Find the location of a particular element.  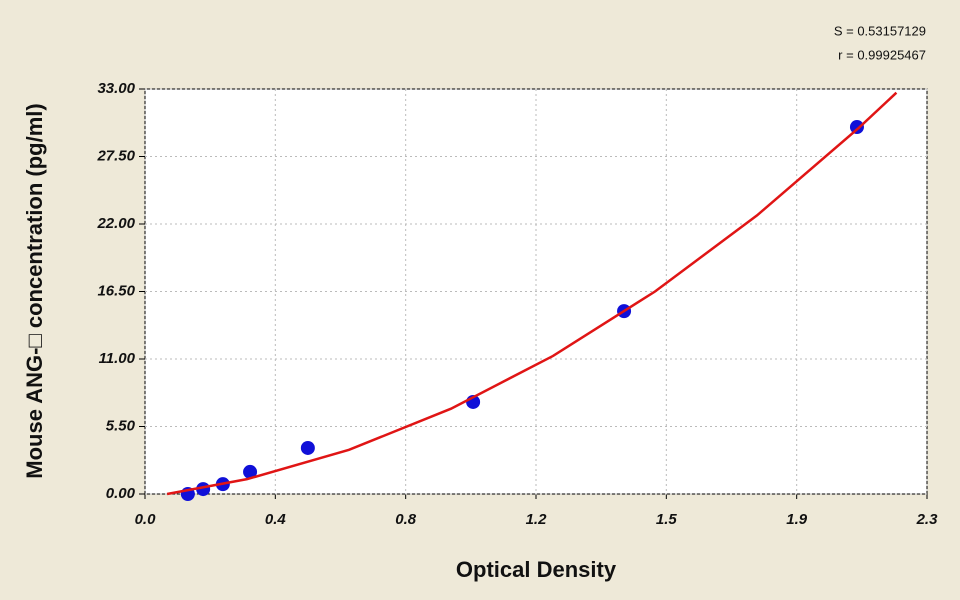

x-tick-label: 0.8 is located at coordinates (406, 519).